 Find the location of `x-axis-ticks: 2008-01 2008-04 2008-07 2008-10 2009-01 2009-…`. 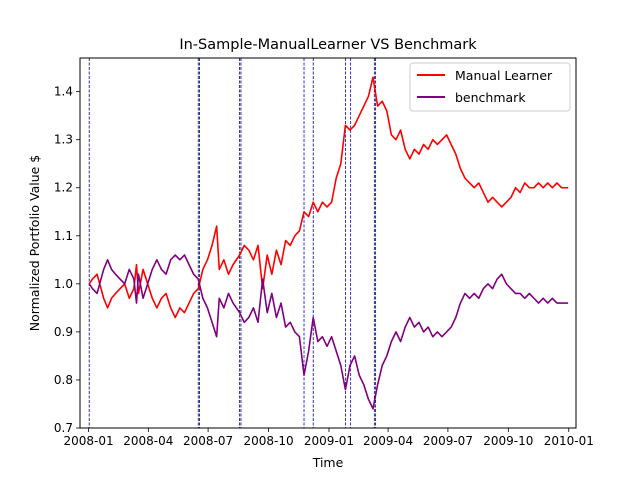

x-axis-ticks: 2008-01 2008-04 2008-07 2008-10 2009-01 2009-… is located at coordinates (328, 438).